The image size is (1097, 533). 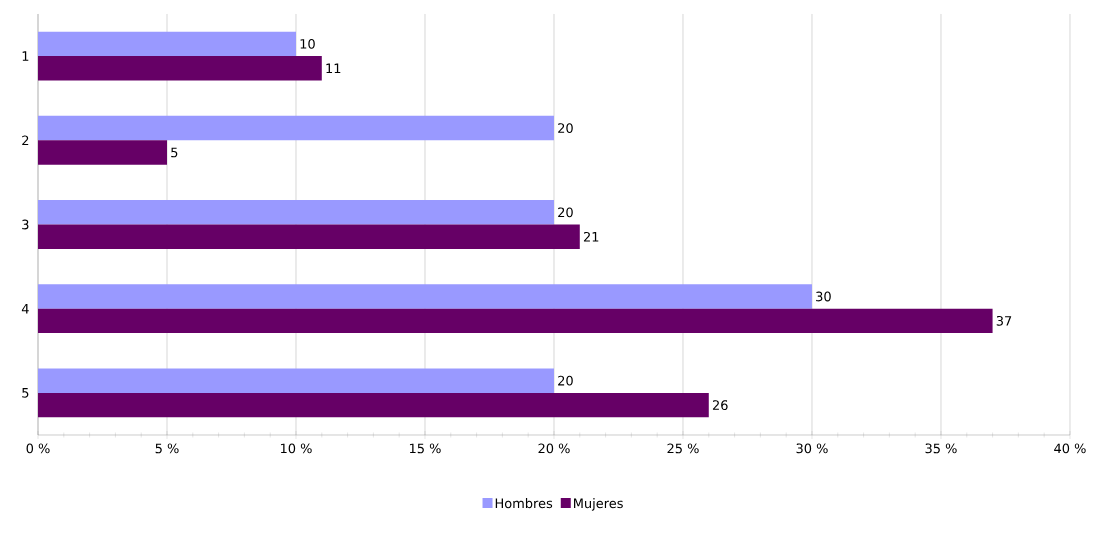 I want to click on data-label: 30, so click(x=823, y=296).